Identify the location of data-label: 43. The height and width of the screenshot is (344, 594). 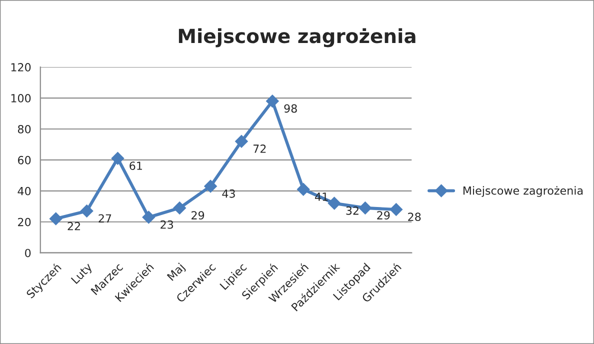
(228, 193).